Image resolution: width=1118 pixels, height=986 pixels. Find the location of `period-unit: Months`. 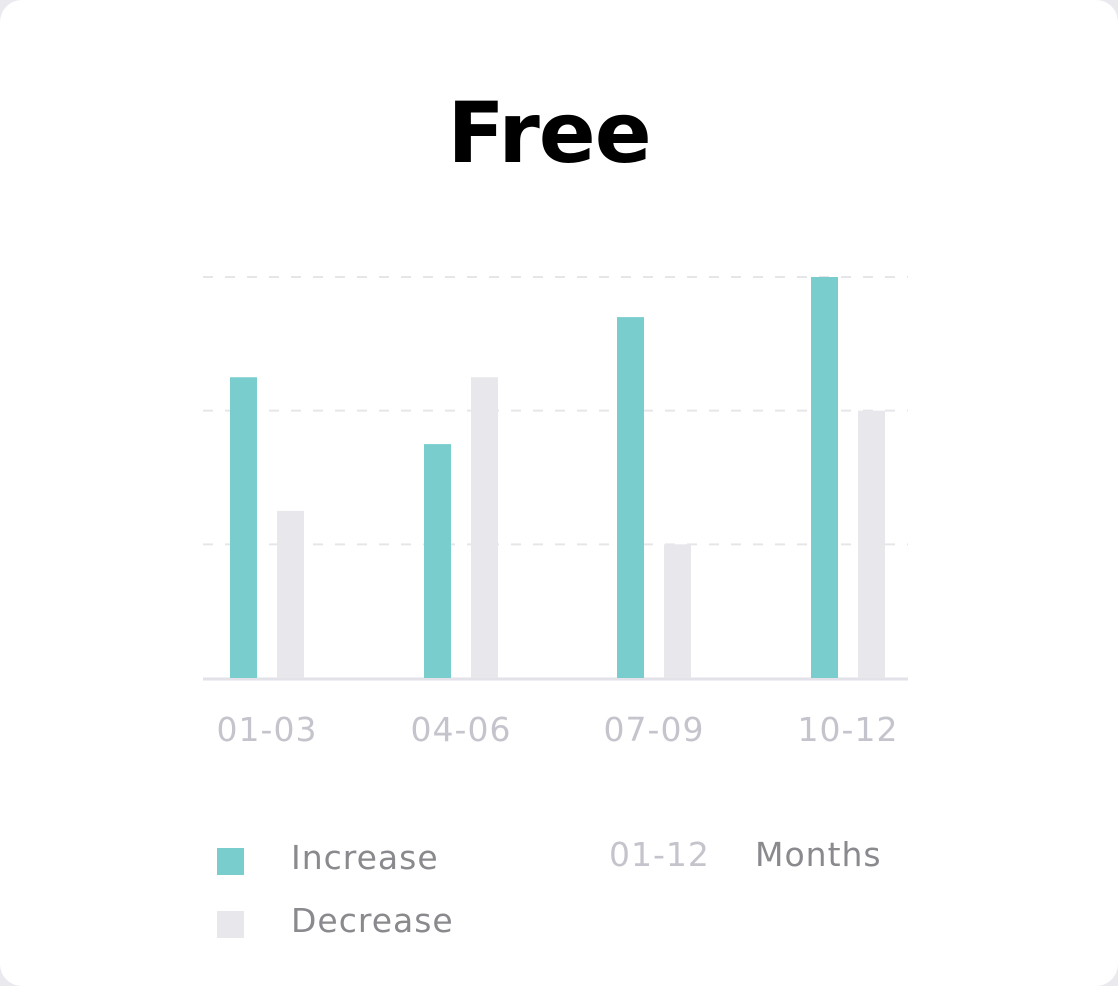

period-unit: Months is located at coordinates (818, 854).